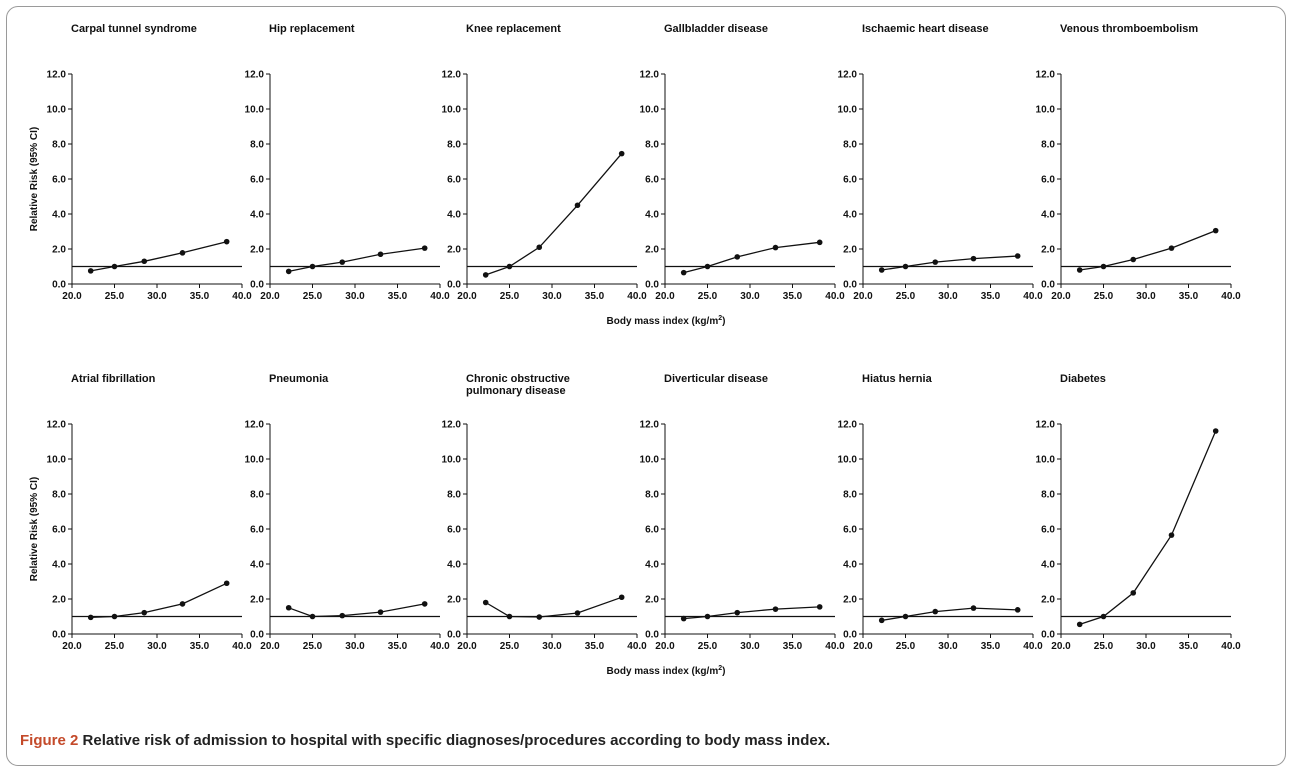  What do you see at coordinates (1048, 285) in the screenshot?
I see `y-tick-label: 0.0` at bounding box center [1048, 285].